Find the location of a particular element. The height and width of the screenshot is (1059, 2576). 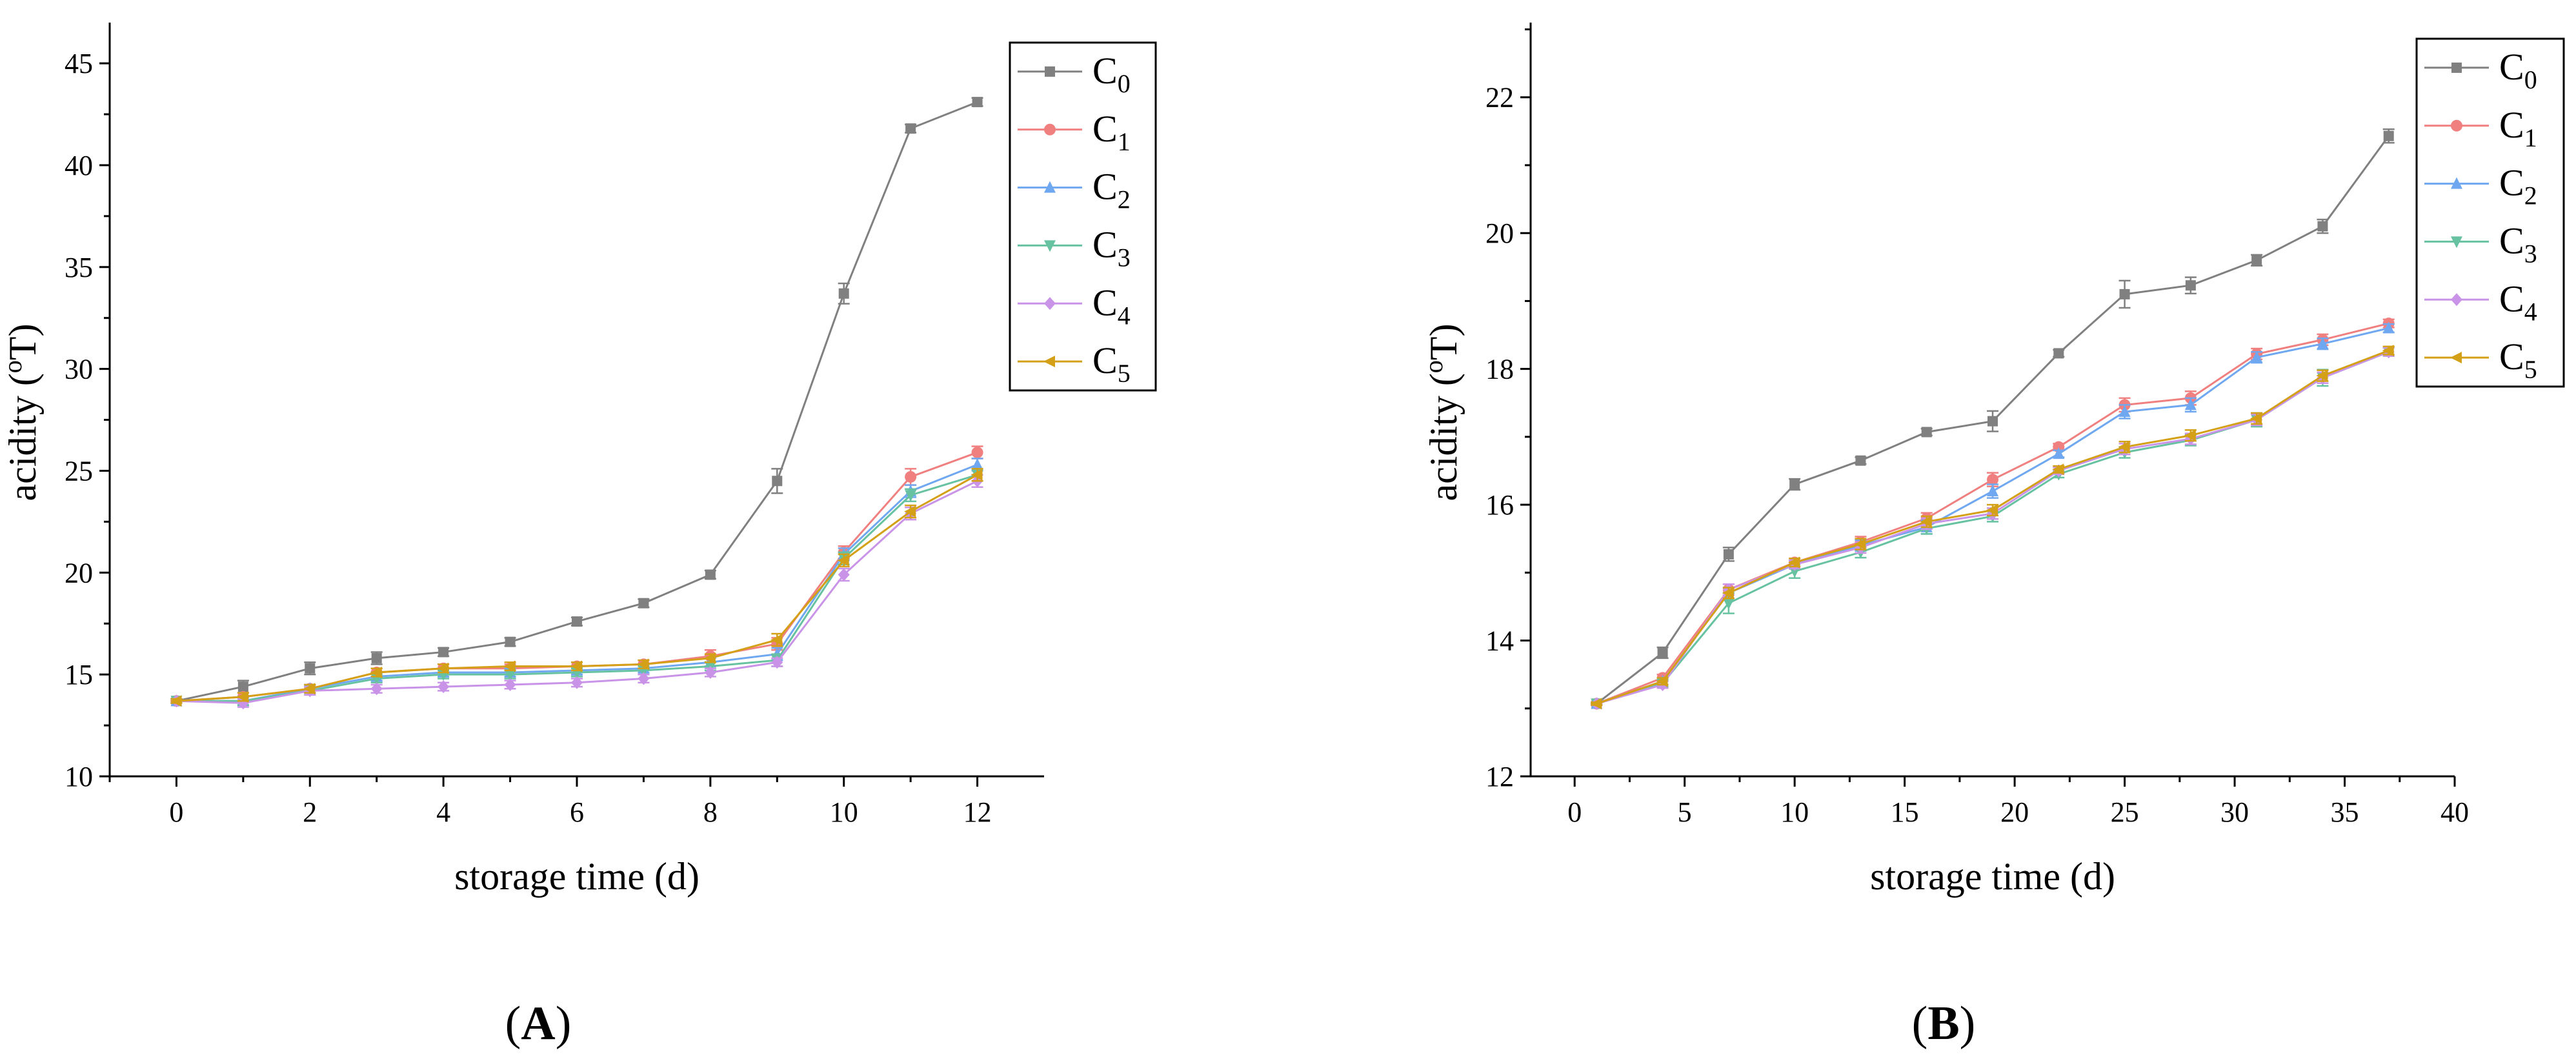

x-tick-label: 12 is located at coordinates (977, 812).